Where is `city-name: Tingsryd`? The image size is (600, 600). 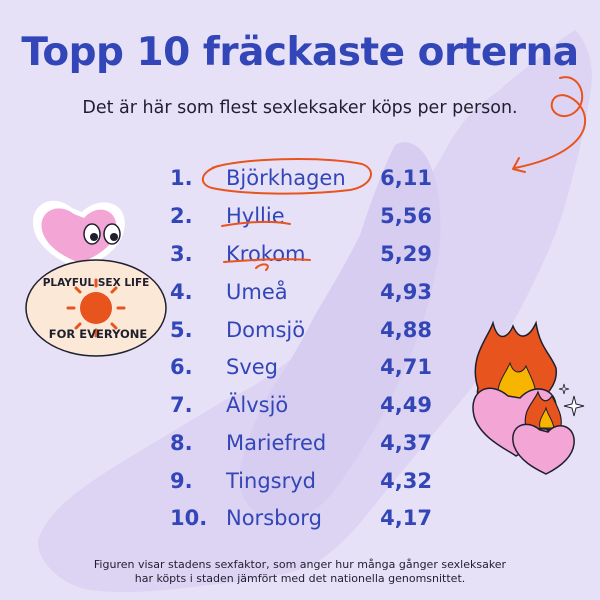
city-name: Tingsryd is located at coordinates (271, 481).